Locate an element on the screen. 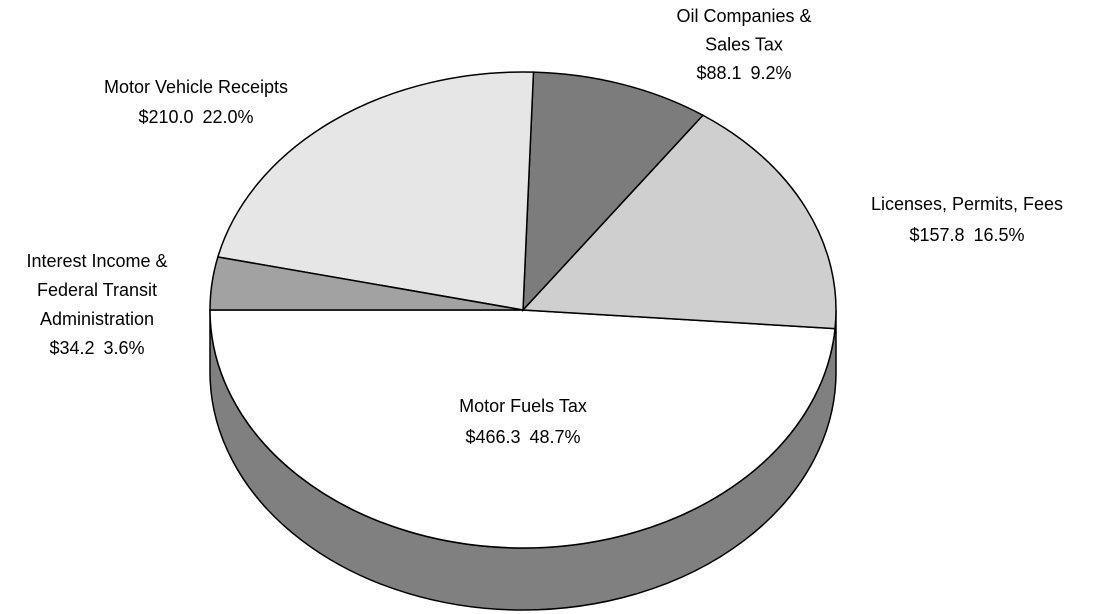 This screenshot has height=614, width=1101. slice-label: Oil Companies & is located at coordinates (743, 16).